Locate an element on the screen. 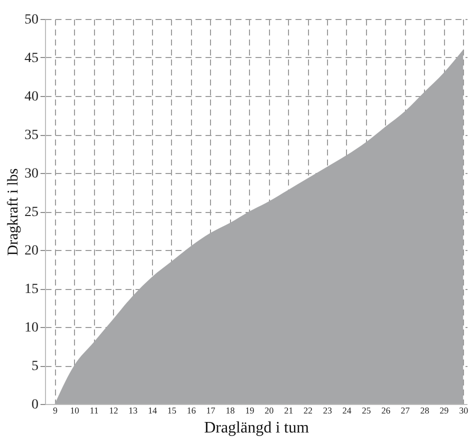 This screenshot has height=440, width=470. y-tick-label: 35 is located at coordinates (31, 135).